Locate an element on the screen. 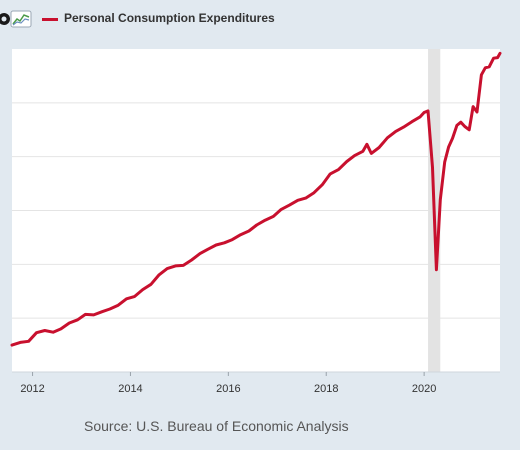  source-note: Source: U.S. Bureau of Economic Analysis is located at coordinates (216, 426).